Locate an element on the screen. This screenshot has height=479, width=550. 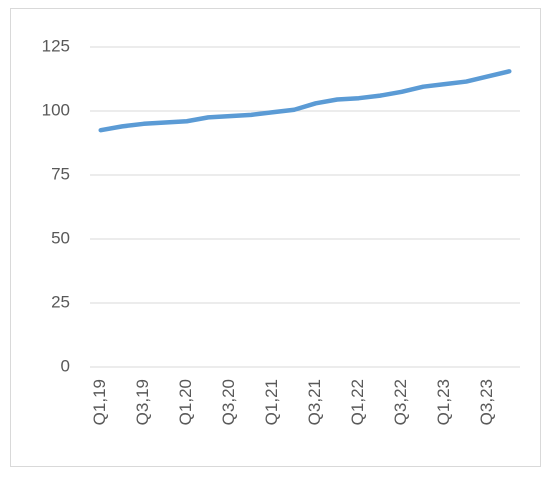
x-tick-label: Q3,22 is located at coordinates (400, 402).